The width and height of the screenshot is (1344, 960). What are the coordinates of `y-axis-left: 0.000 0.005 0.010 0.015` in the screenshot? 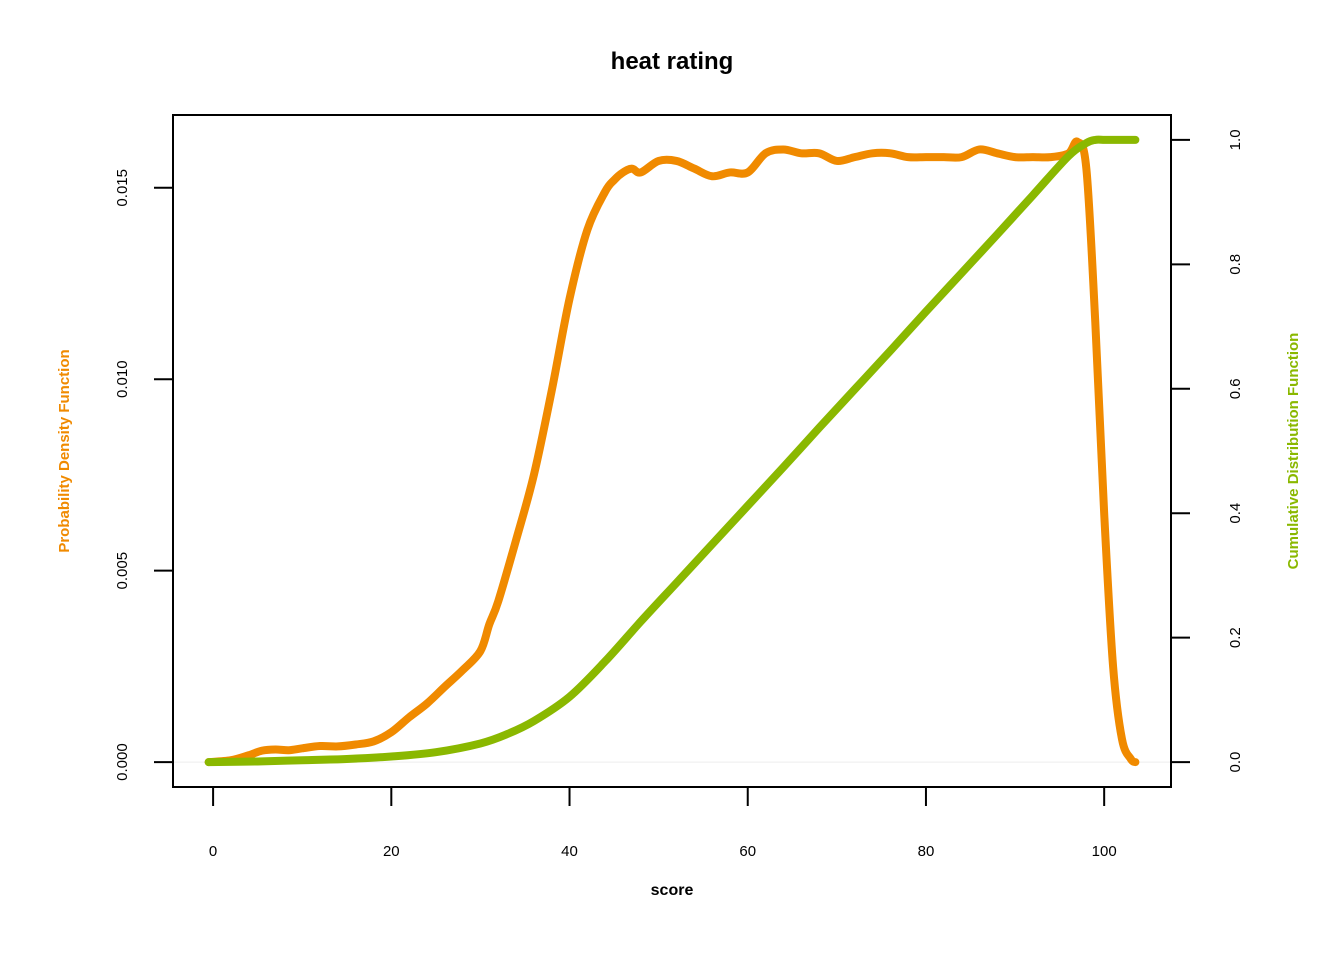 It's located at (143, 475).